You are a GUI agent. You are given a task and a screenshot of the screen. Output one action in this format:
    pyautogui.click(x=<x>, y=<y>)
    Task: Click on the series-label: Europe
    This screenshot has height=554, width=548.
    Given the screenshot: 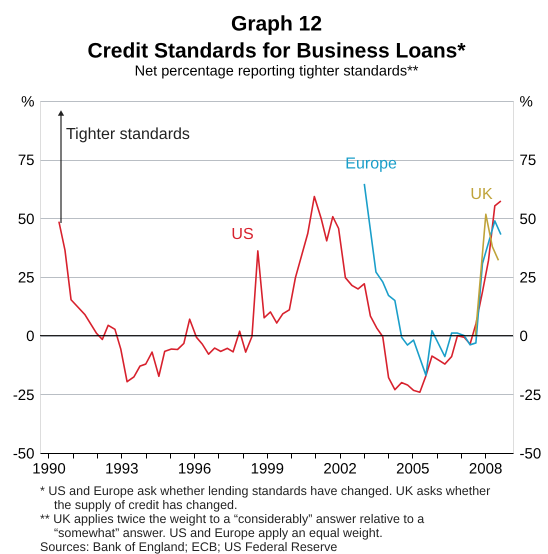 What is the action you would take?
    pyautogui.click(x=371, y=163)
    